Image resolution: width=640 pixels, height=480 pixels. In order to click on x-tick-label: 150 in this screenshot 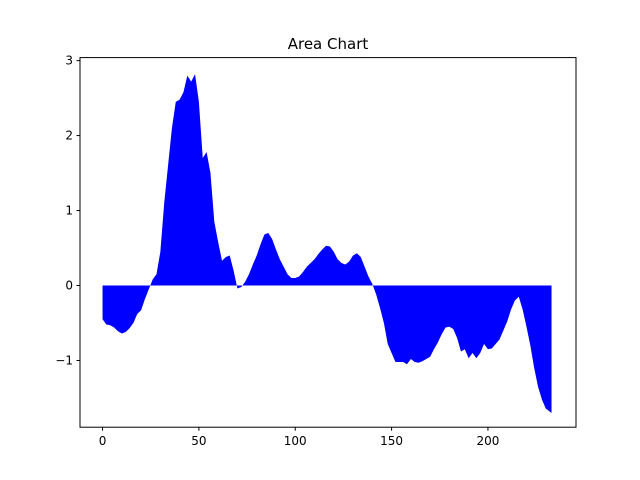, I will do `click(391, 441)`.